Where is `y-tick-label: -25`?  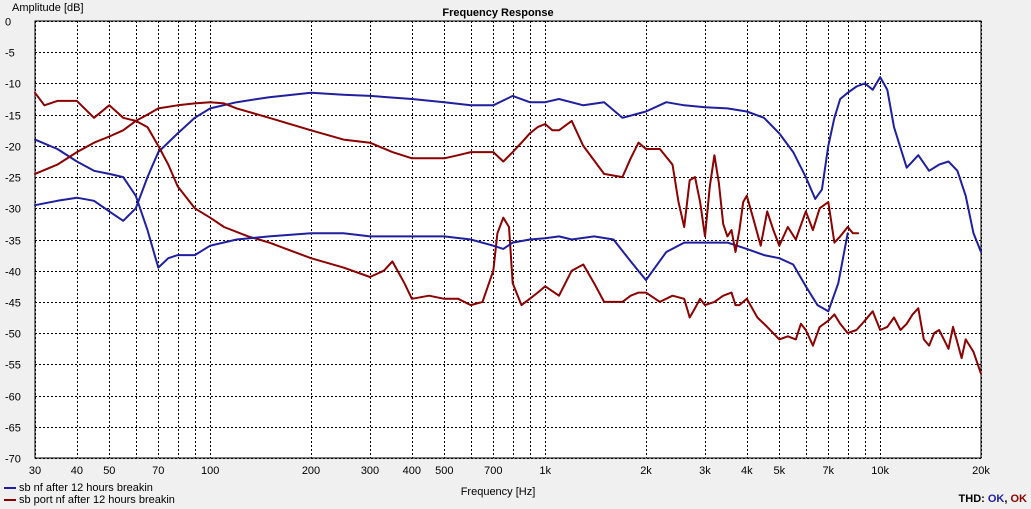
y-tick-label: -25 is located at coordinates (13, 179).